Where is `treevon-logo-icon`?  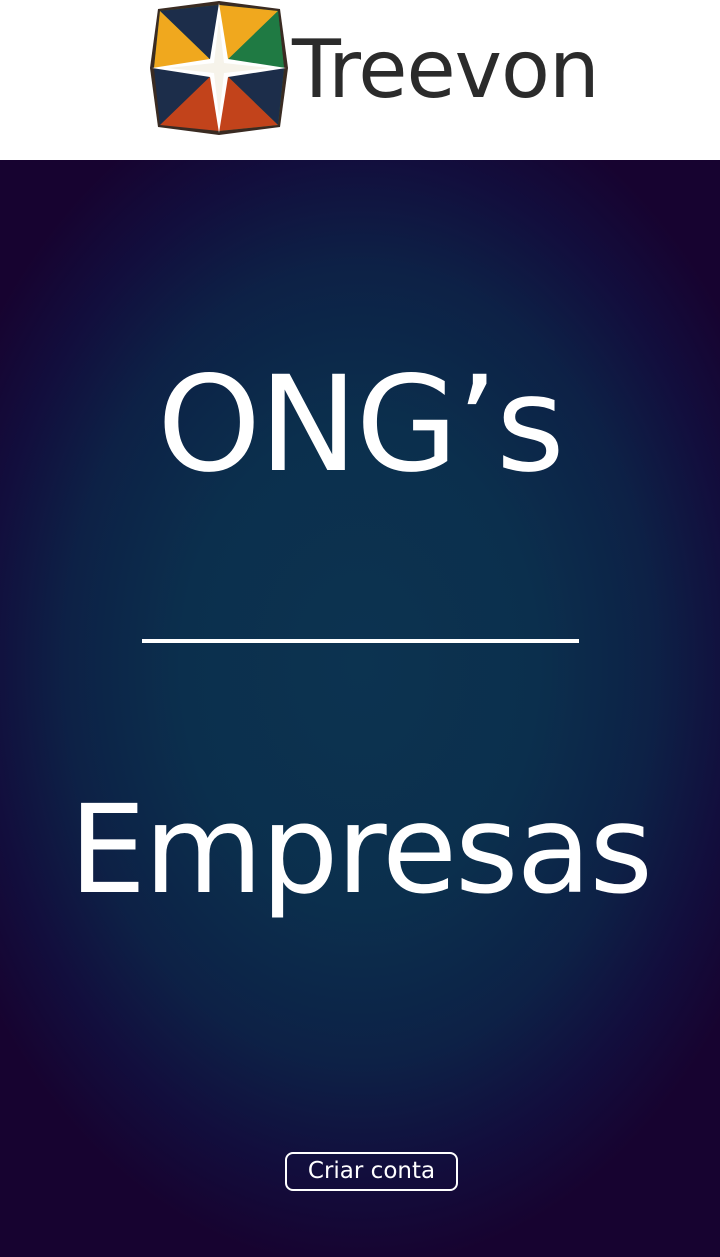
treevon-logo-icon is located at coordinates (219, 68).